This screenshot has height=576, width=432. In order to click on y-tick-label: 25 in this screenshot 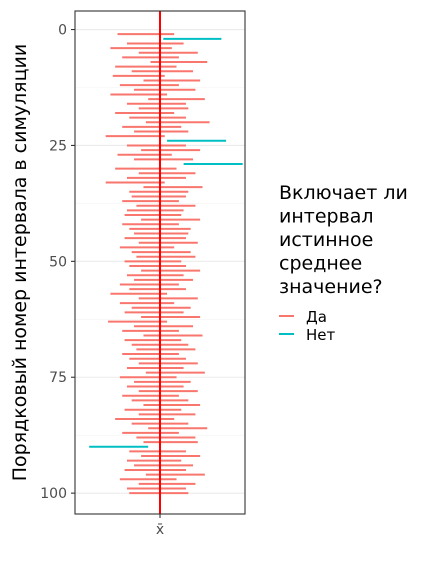, I will do `click(58, 146)`.